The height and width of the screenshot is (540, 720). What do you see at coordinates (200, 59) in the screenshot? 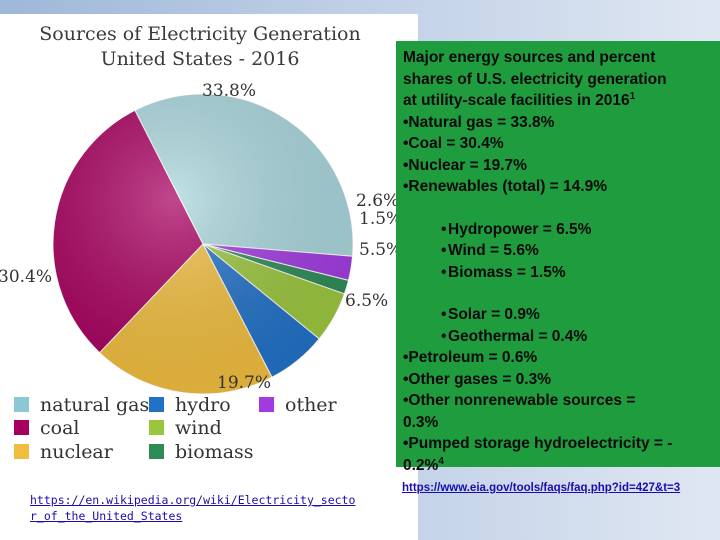
I see `chart-subtitle: United States - 2016` at bounding box center [200, 59].